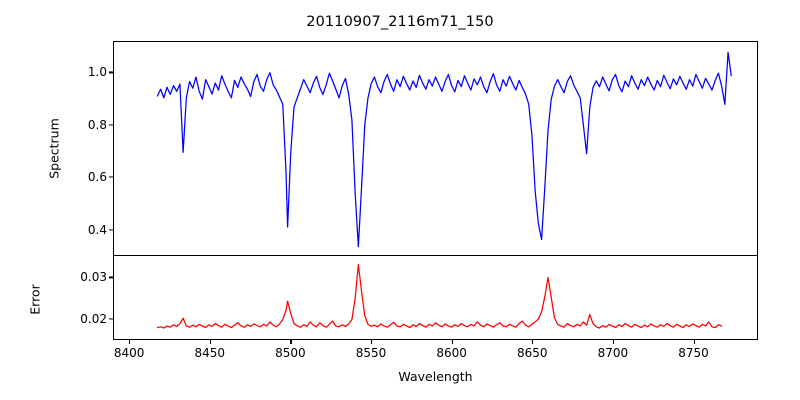 The height and width of the screenshot is (400, 800). I want to click on x-tick-label: 8550, so click(371, 353).